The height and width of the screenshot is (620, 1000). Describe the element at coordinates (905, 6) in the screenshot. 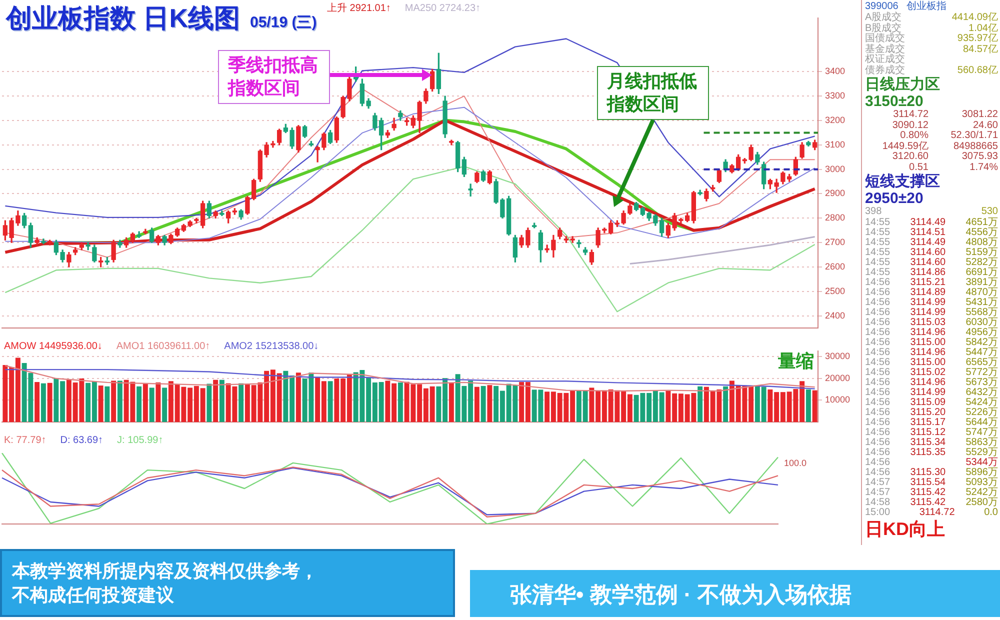

I see `text: 399006 创业板指` at that location.